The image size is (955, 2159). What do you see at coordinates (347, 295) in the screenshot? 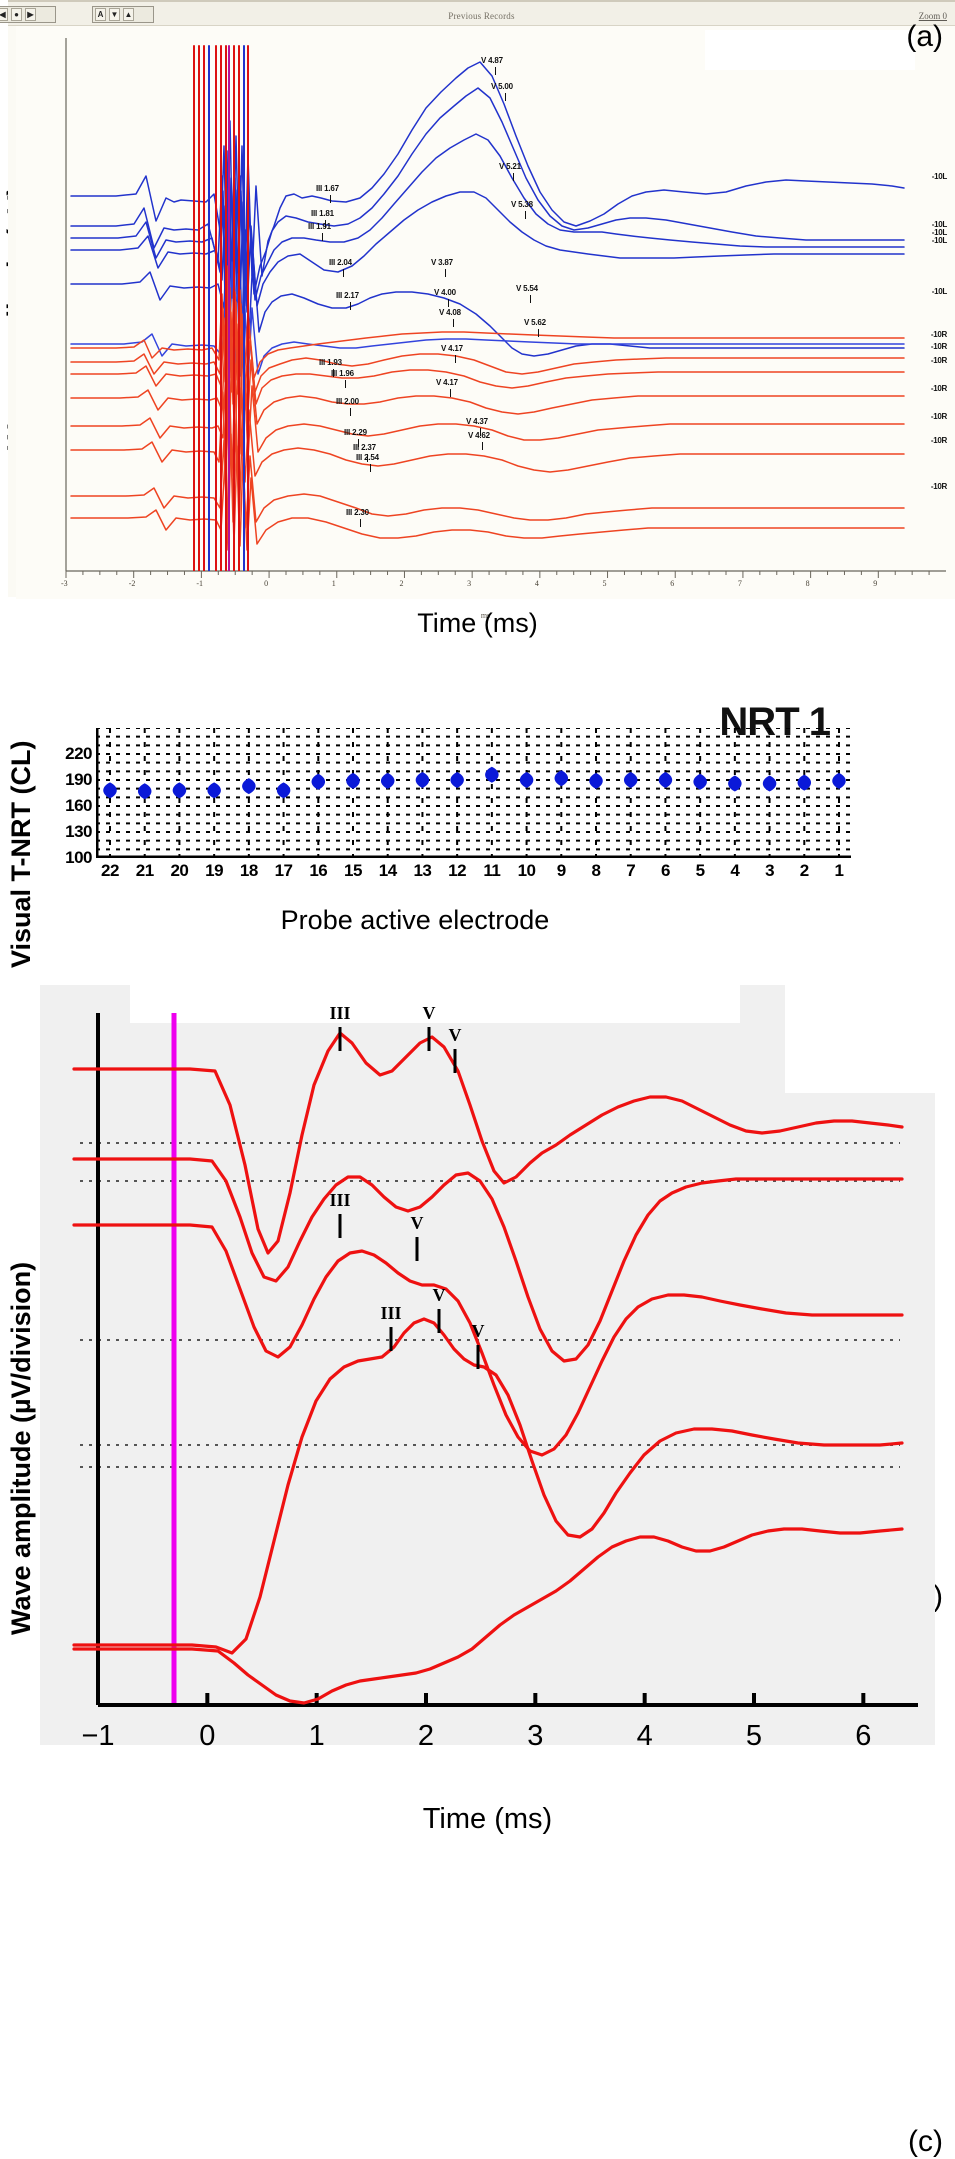
I see `peak-marker: III 2.17` at bounding box center [347, 295].